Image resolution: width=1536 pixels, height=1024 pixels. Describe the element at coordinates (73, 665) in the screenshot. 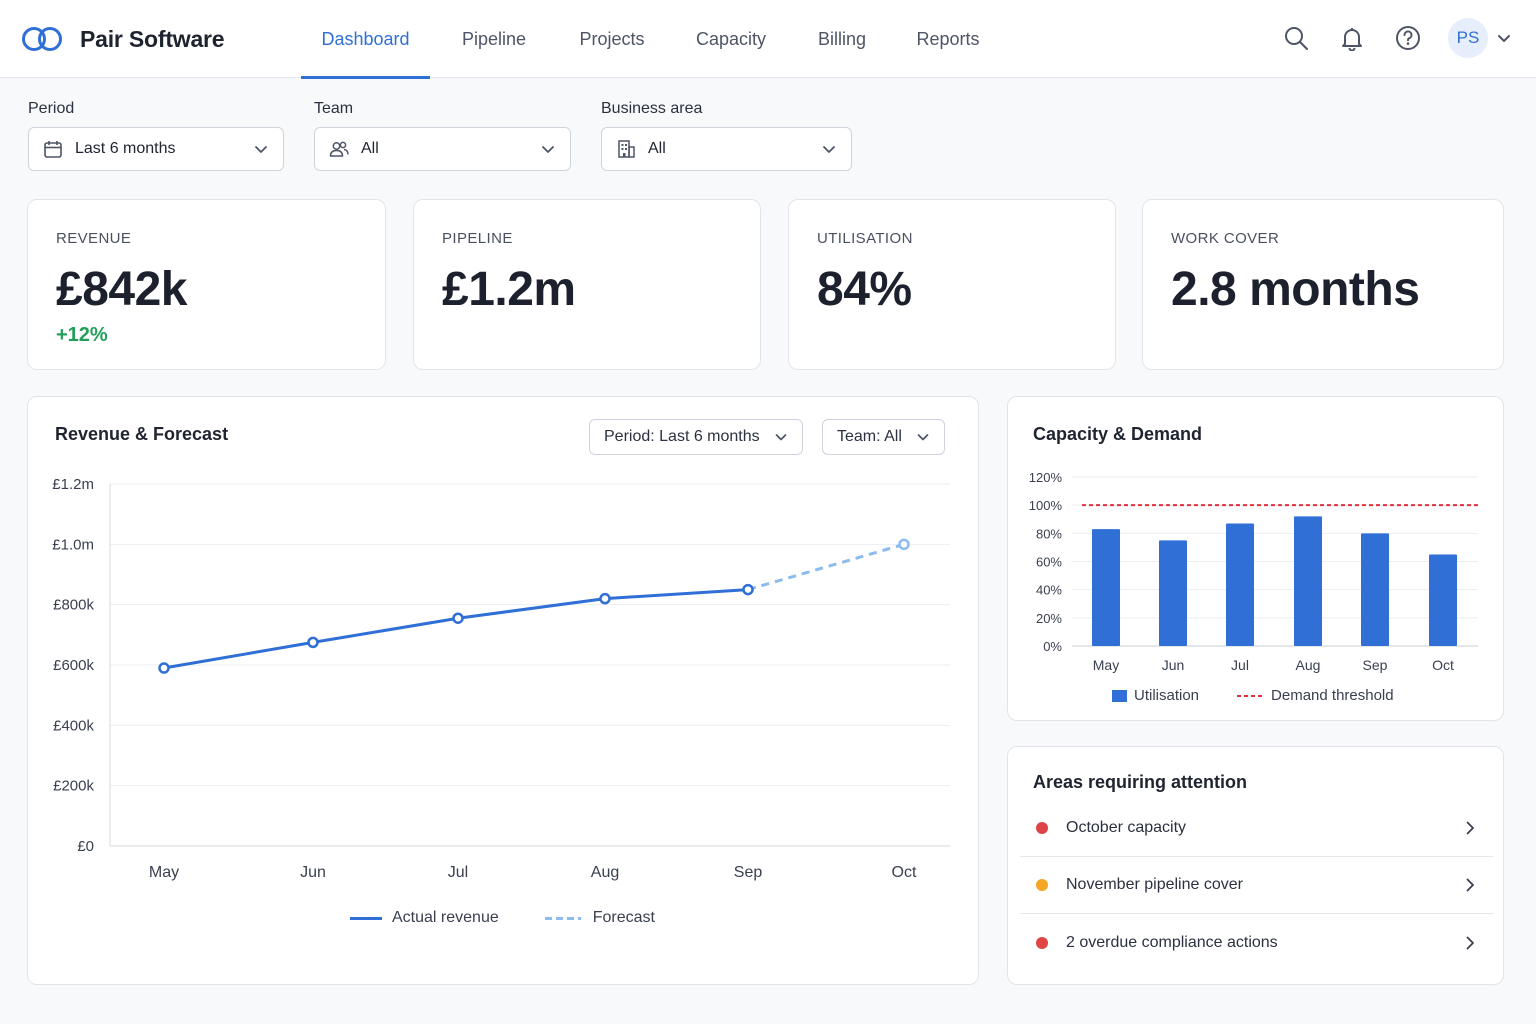

I see `y-tick-label: £600k` at that location.